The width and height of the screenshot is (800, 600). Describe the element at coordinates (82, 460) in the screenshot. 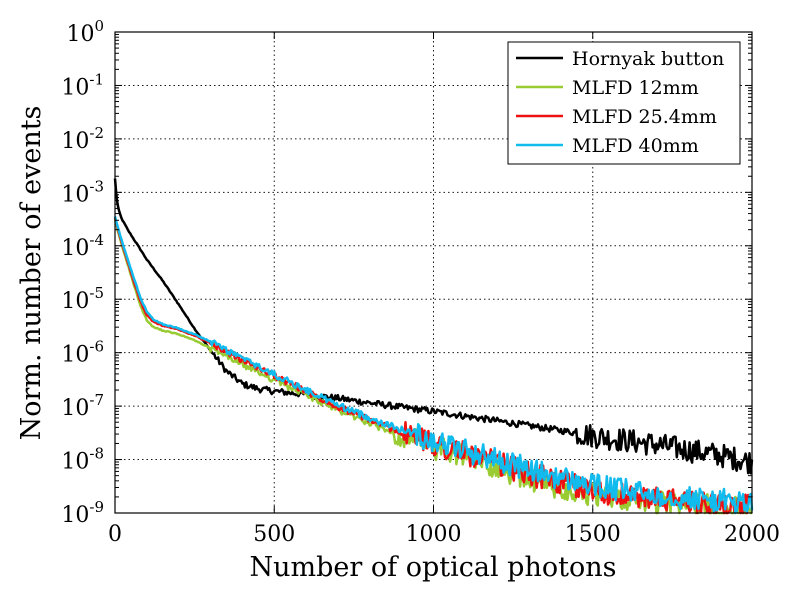

I see `y-tick-label: 10⁻⁸` at that location.